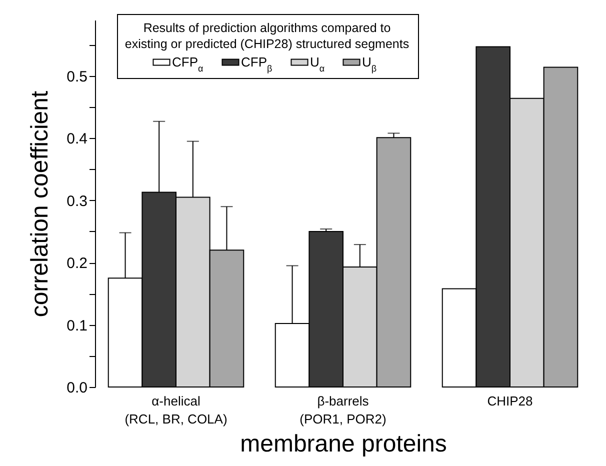  I want to click on legend-label: CFP$_{β}$, so click(256, 64).